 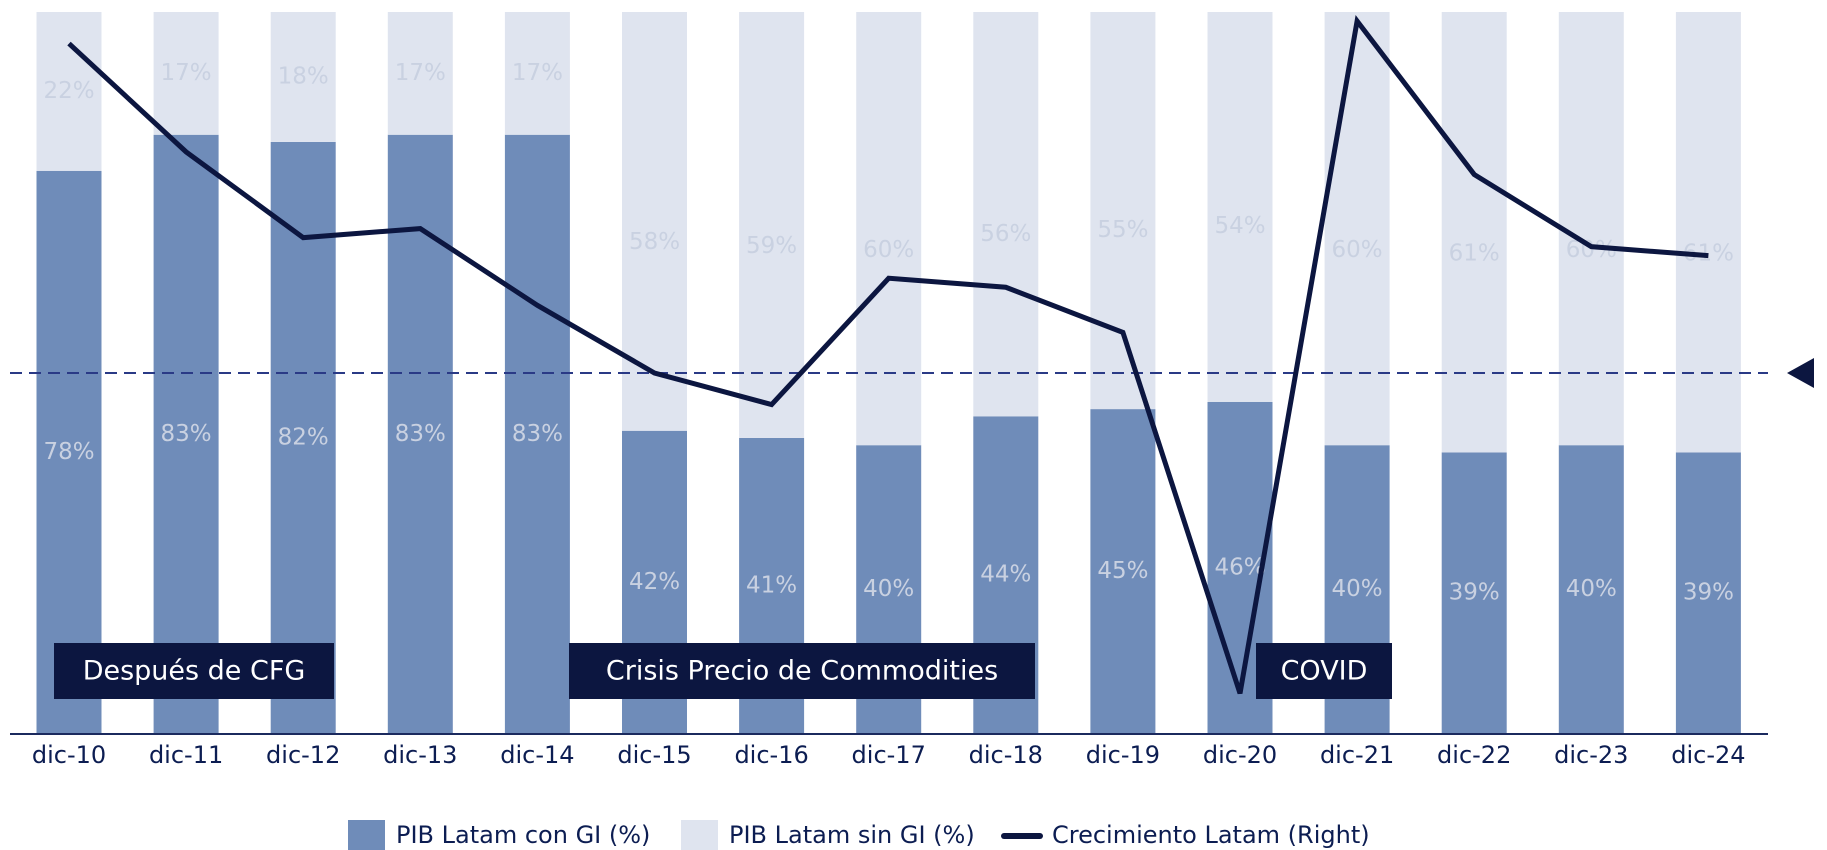 What do you see at coordinates (1006, 755) in the screenshot?
I see `x-tick-label: dic-18` at bounding box center [1006, 755].